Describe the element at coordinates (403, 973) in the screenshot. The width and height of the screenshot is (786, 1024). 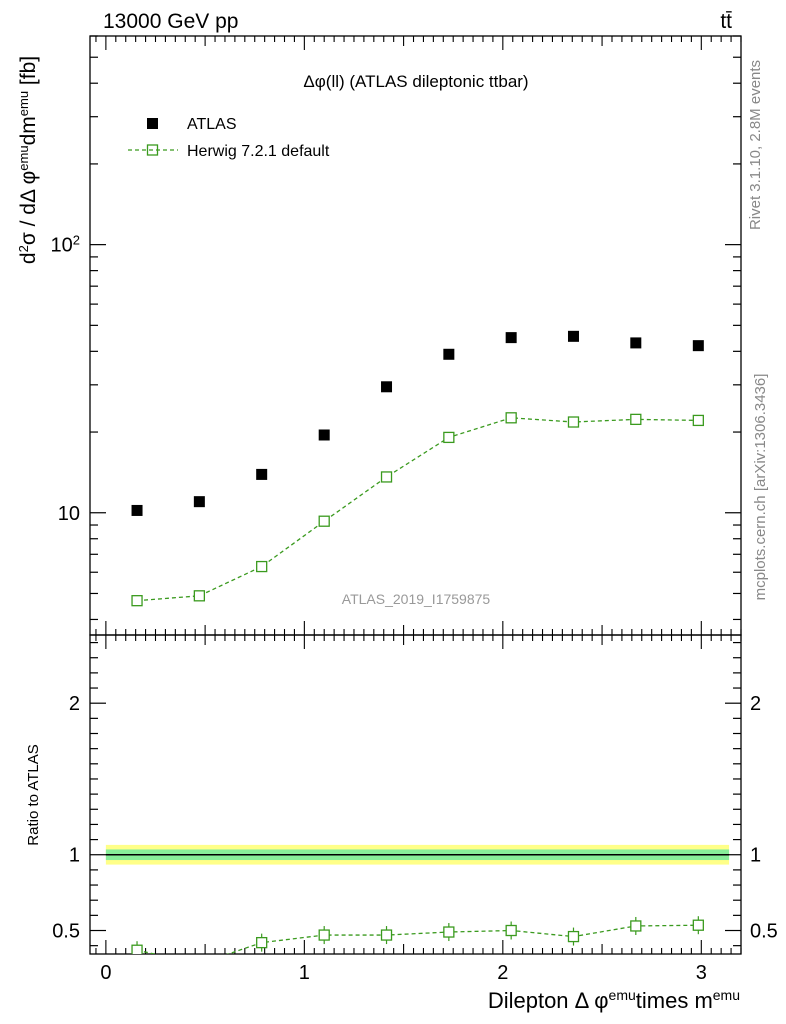
I see `x-tick-labels: 0 1 2 3` at that location.